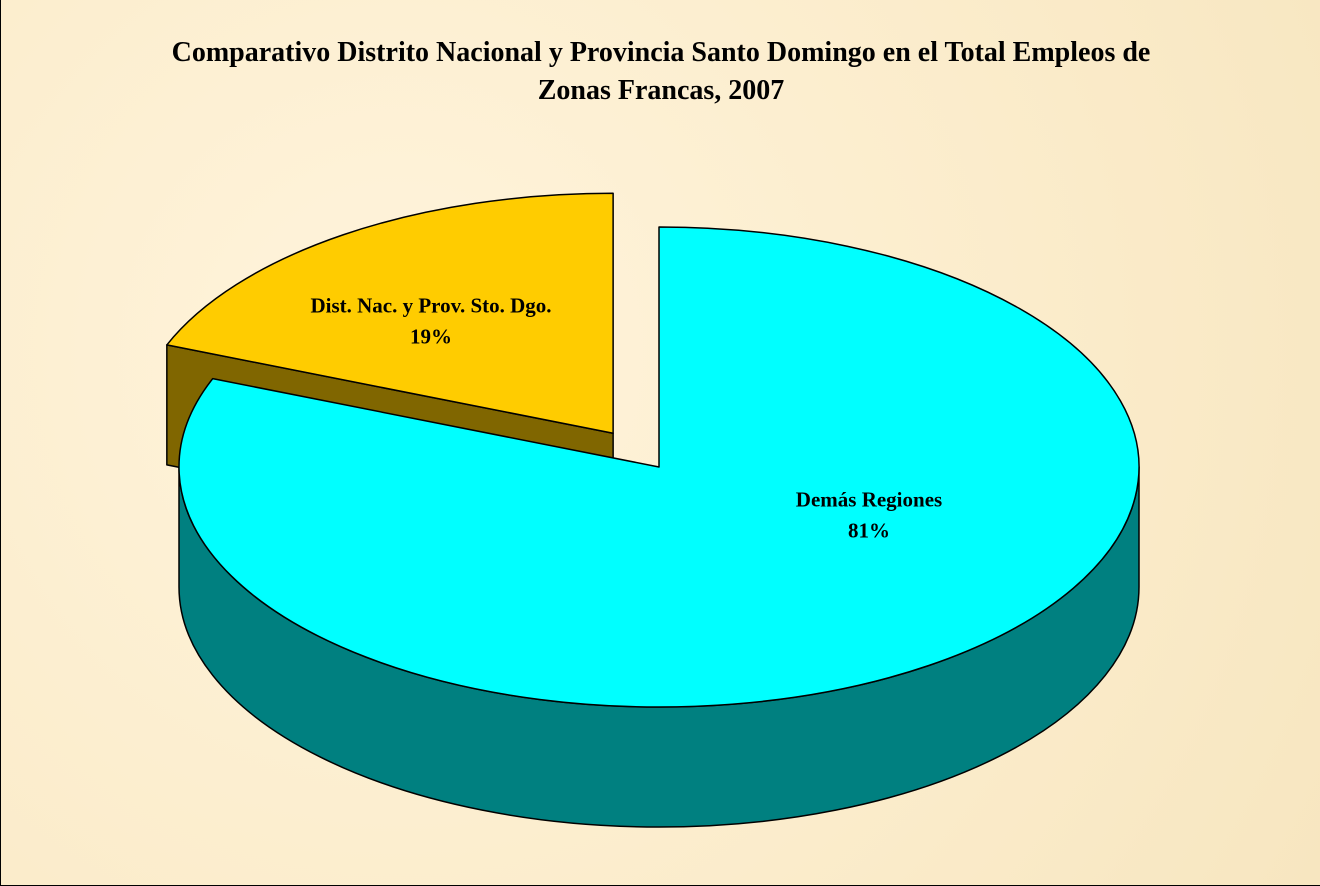 This screenshot has height=886, width=1320. What do you see at coordinates (431, 305) in the screenshot?
I see `slice-label: Dist. Nac. y Prov. Sto. Dgo.` at bounding box center [431, 305].